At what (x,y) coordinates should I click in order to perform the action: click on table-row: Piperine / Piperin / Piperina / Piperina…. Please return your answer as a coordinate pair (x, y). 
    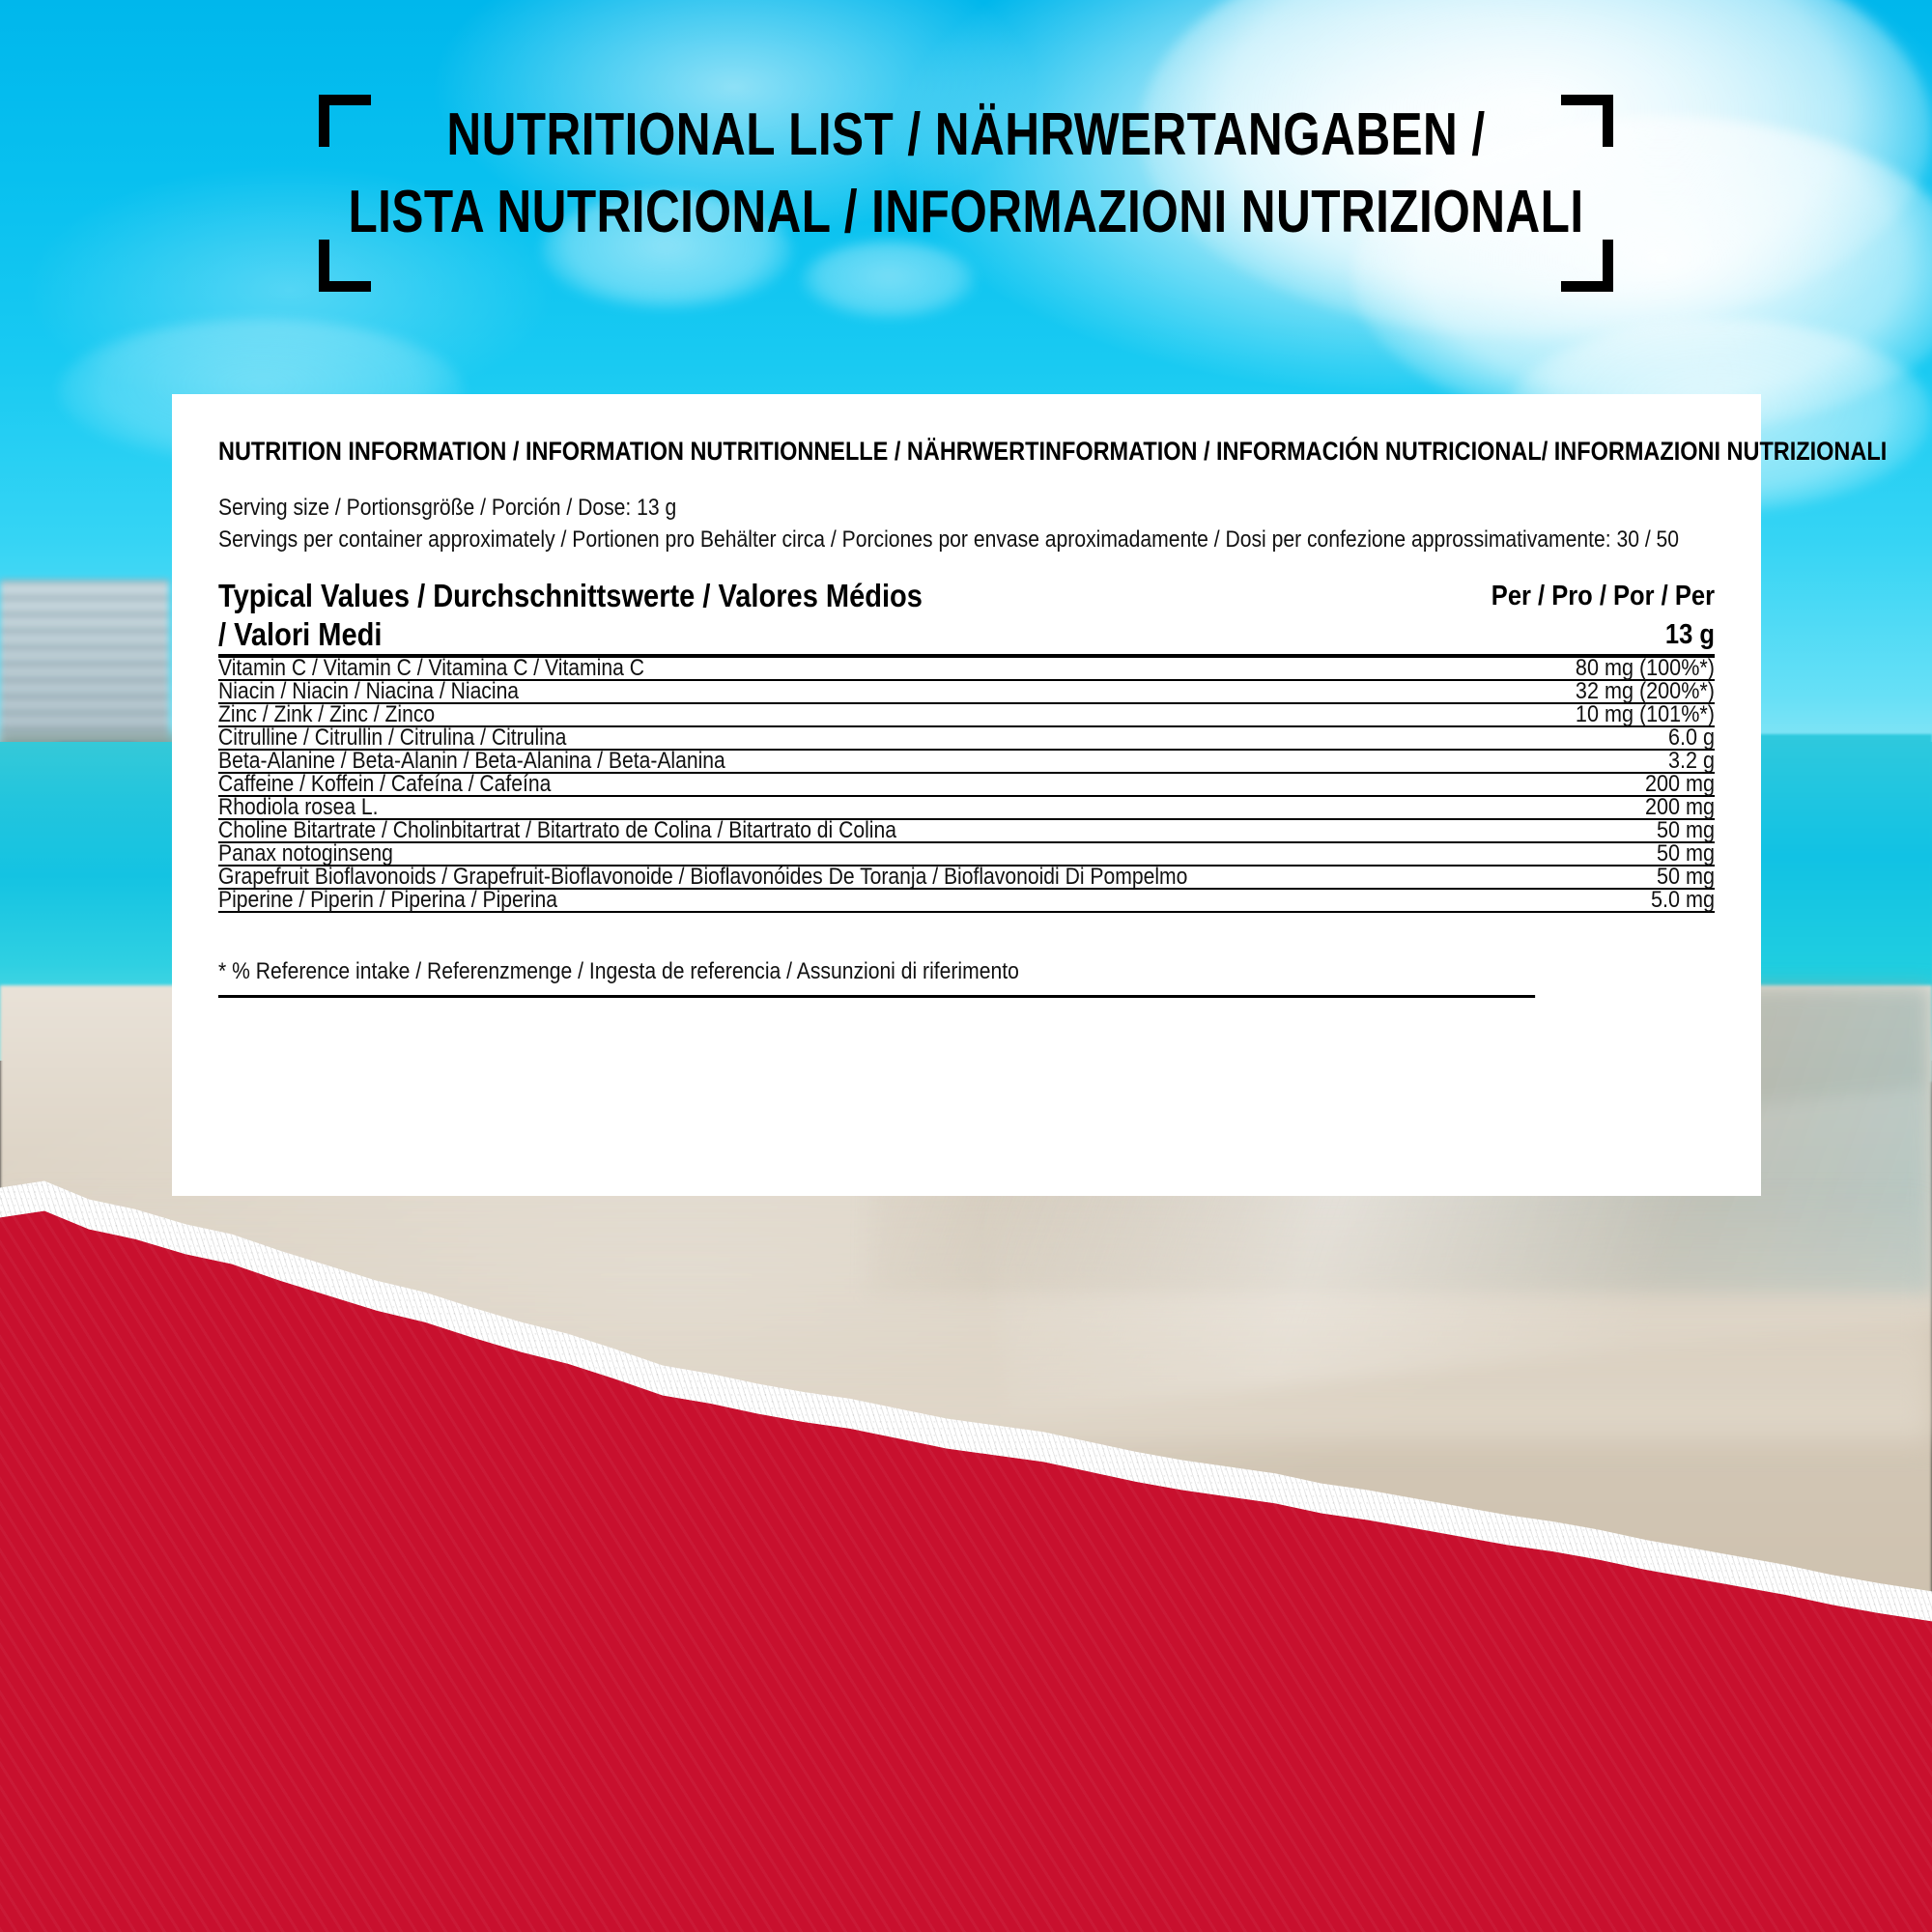
    Looking at the image, I should click on (966, 900).